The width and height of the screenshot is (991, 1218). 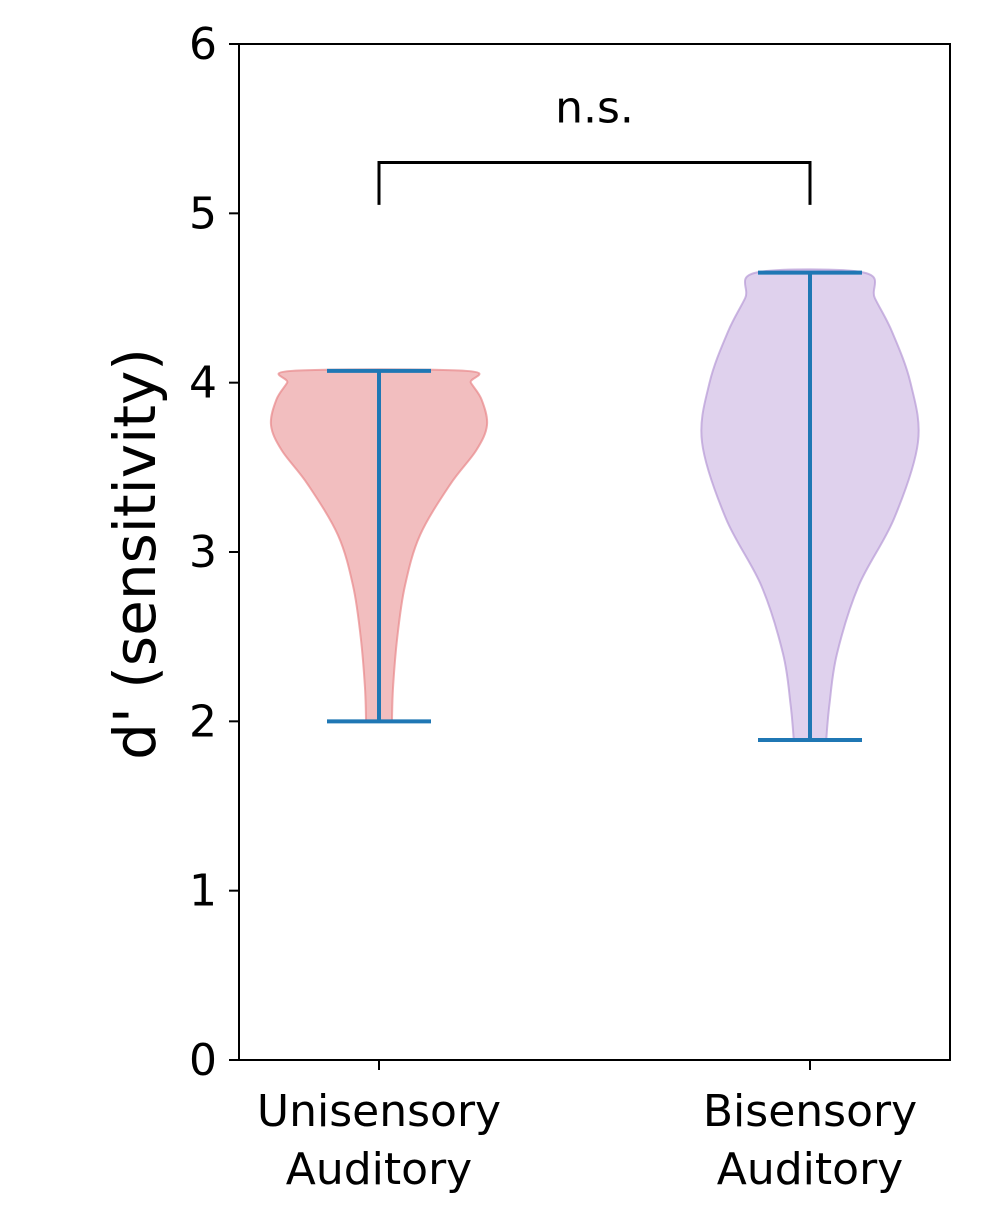 I want to click on x-tick-label-line1: Unisensory, so click(x=379, y=1111).